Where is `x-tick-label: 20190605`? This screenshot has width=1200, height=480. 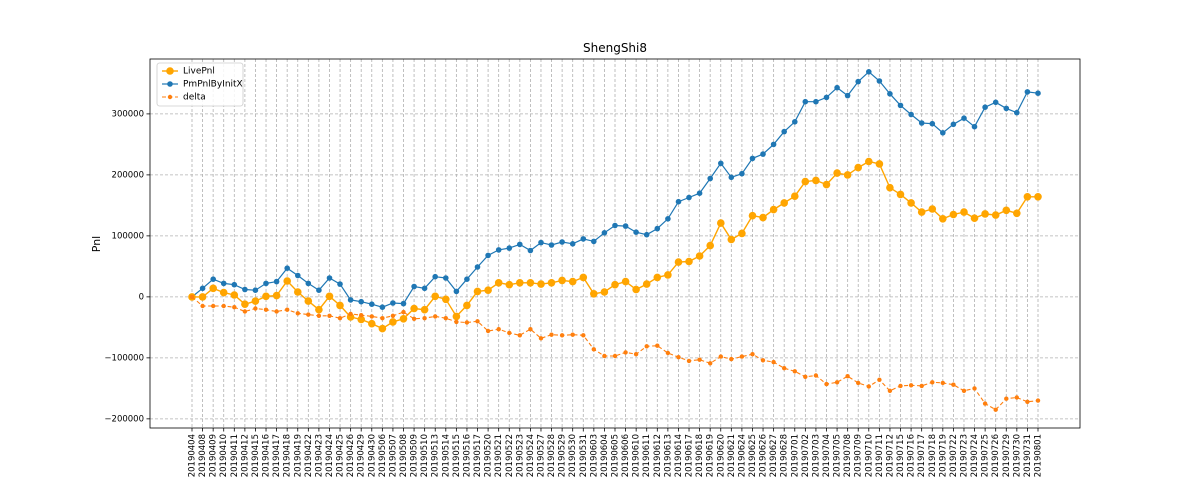 x-tick-label: 20190605 is located at coordinates (616, 455).